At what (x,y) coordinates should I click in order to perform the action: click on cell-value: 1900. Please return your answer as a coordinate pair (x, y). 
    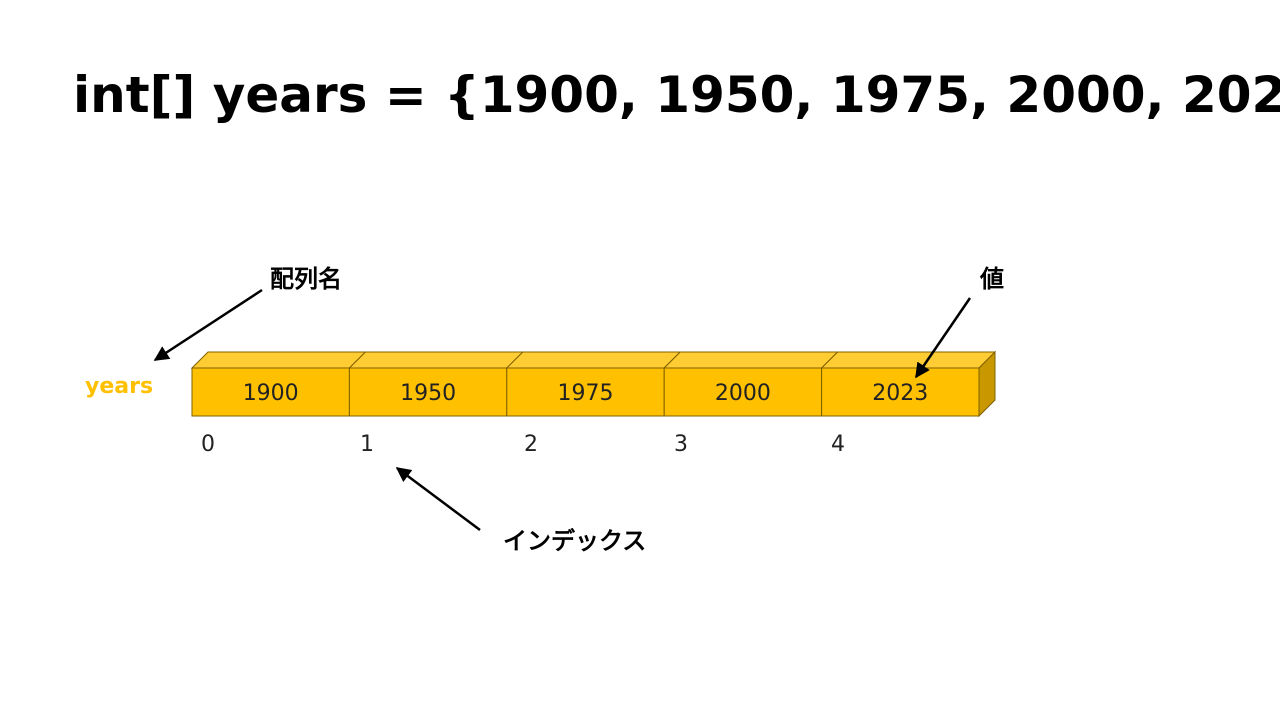
    Looking at the image, I should click on (271, 393).